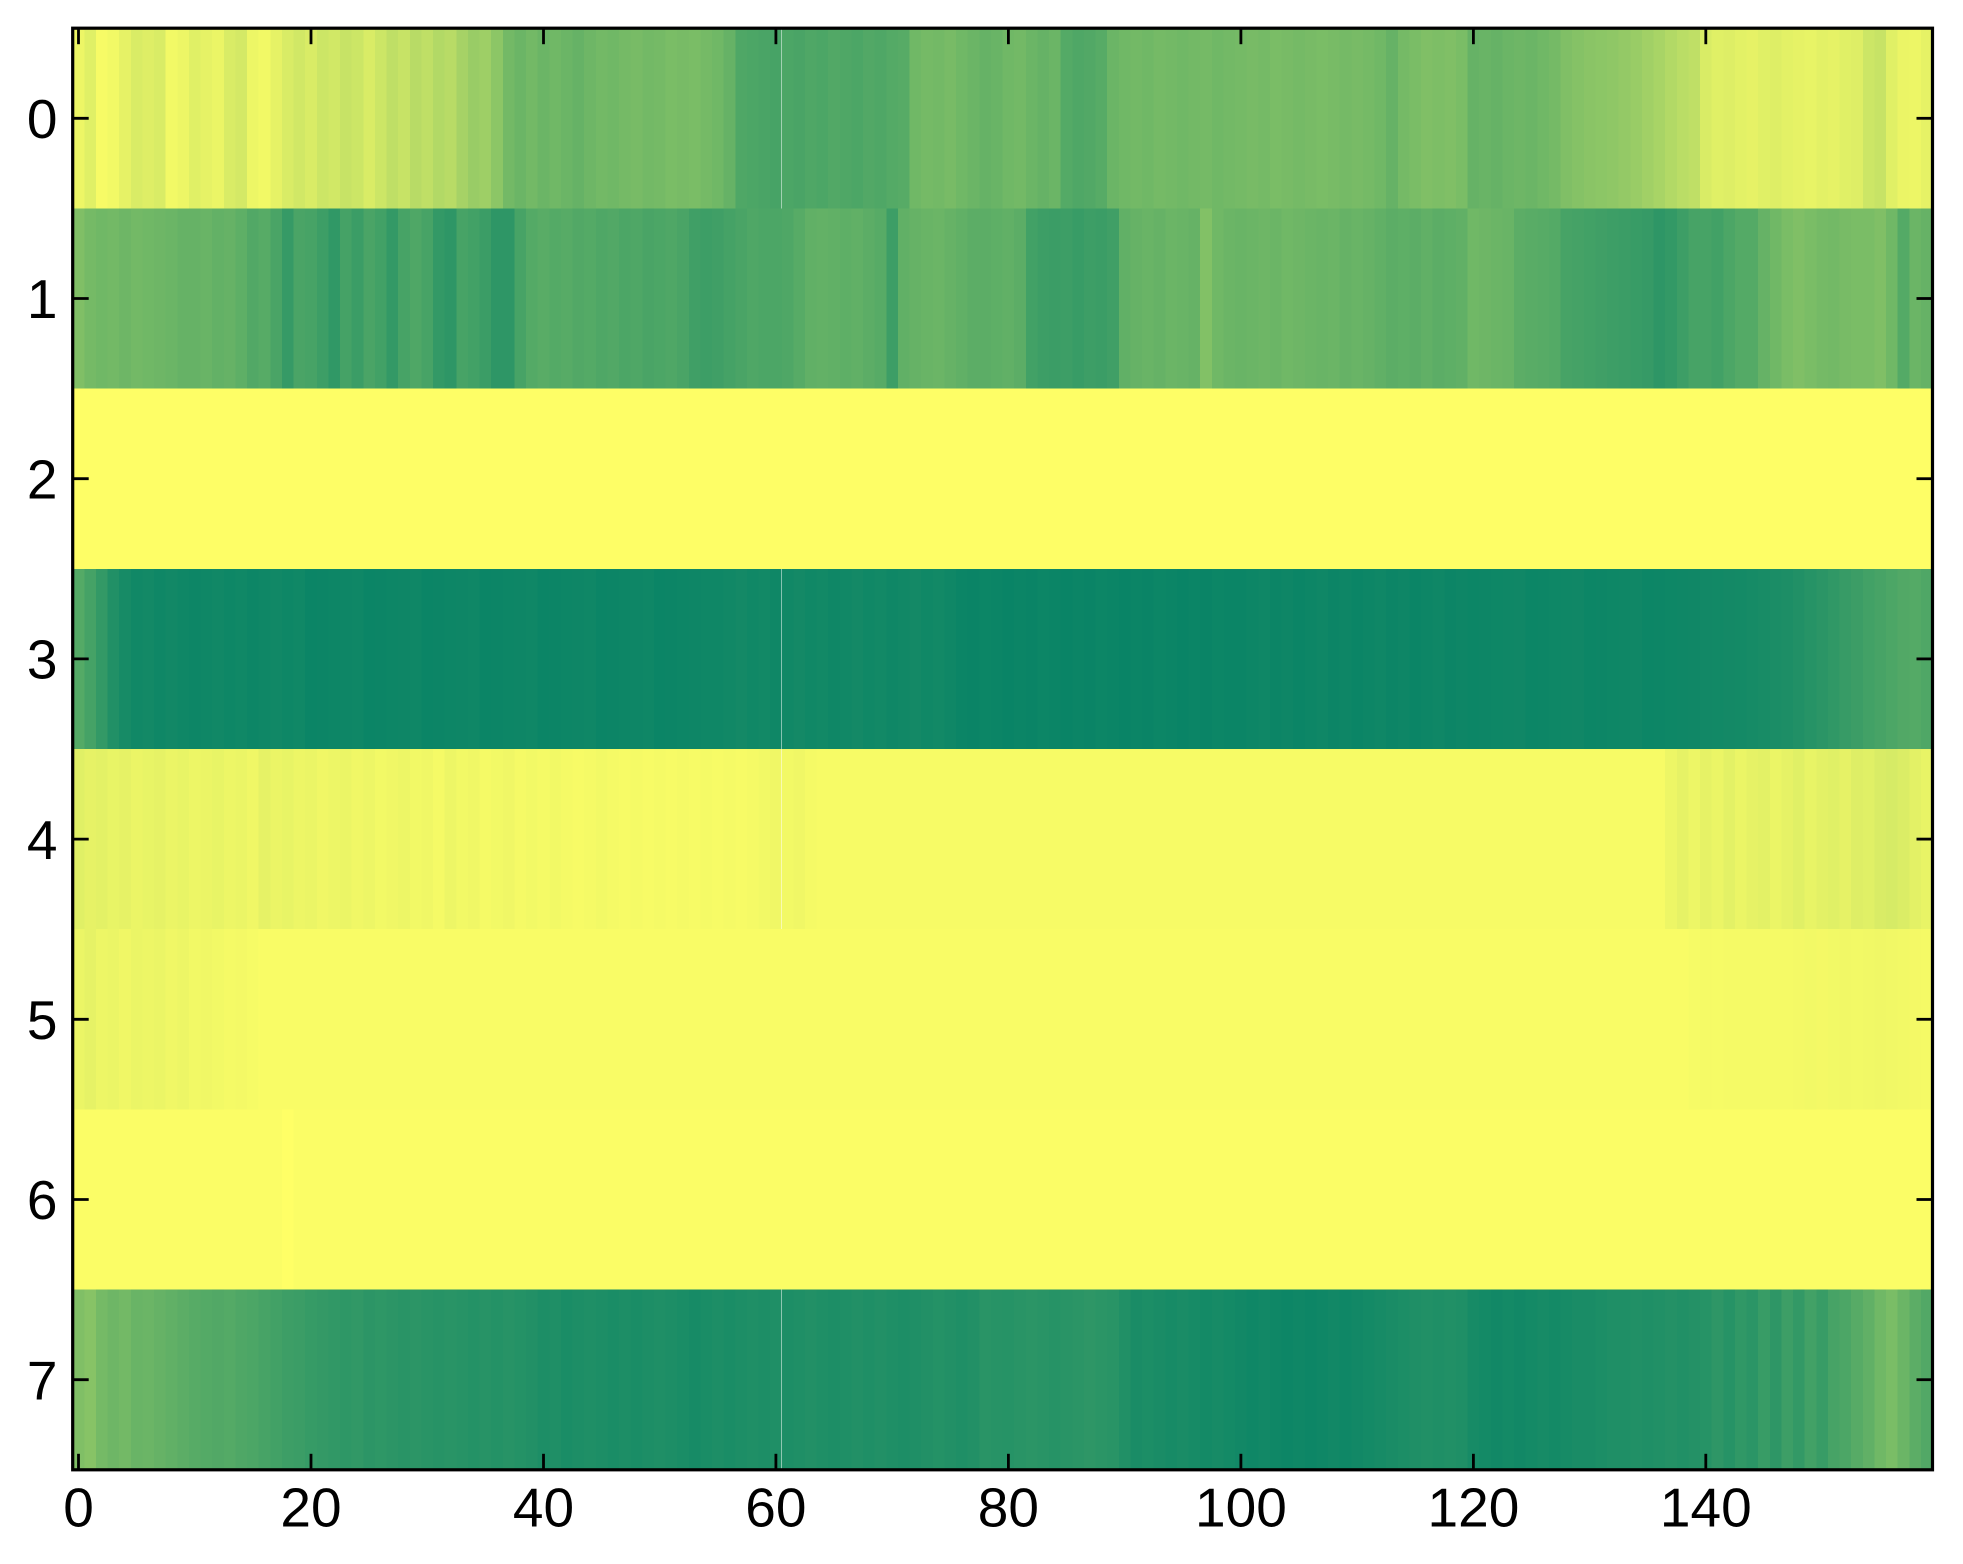 Image resolution: width=1963 pixels, height=1564 pixels. Describe the element at coordinates (543, 1508) in the screenshot. I see `svg-text: 40` at that location.